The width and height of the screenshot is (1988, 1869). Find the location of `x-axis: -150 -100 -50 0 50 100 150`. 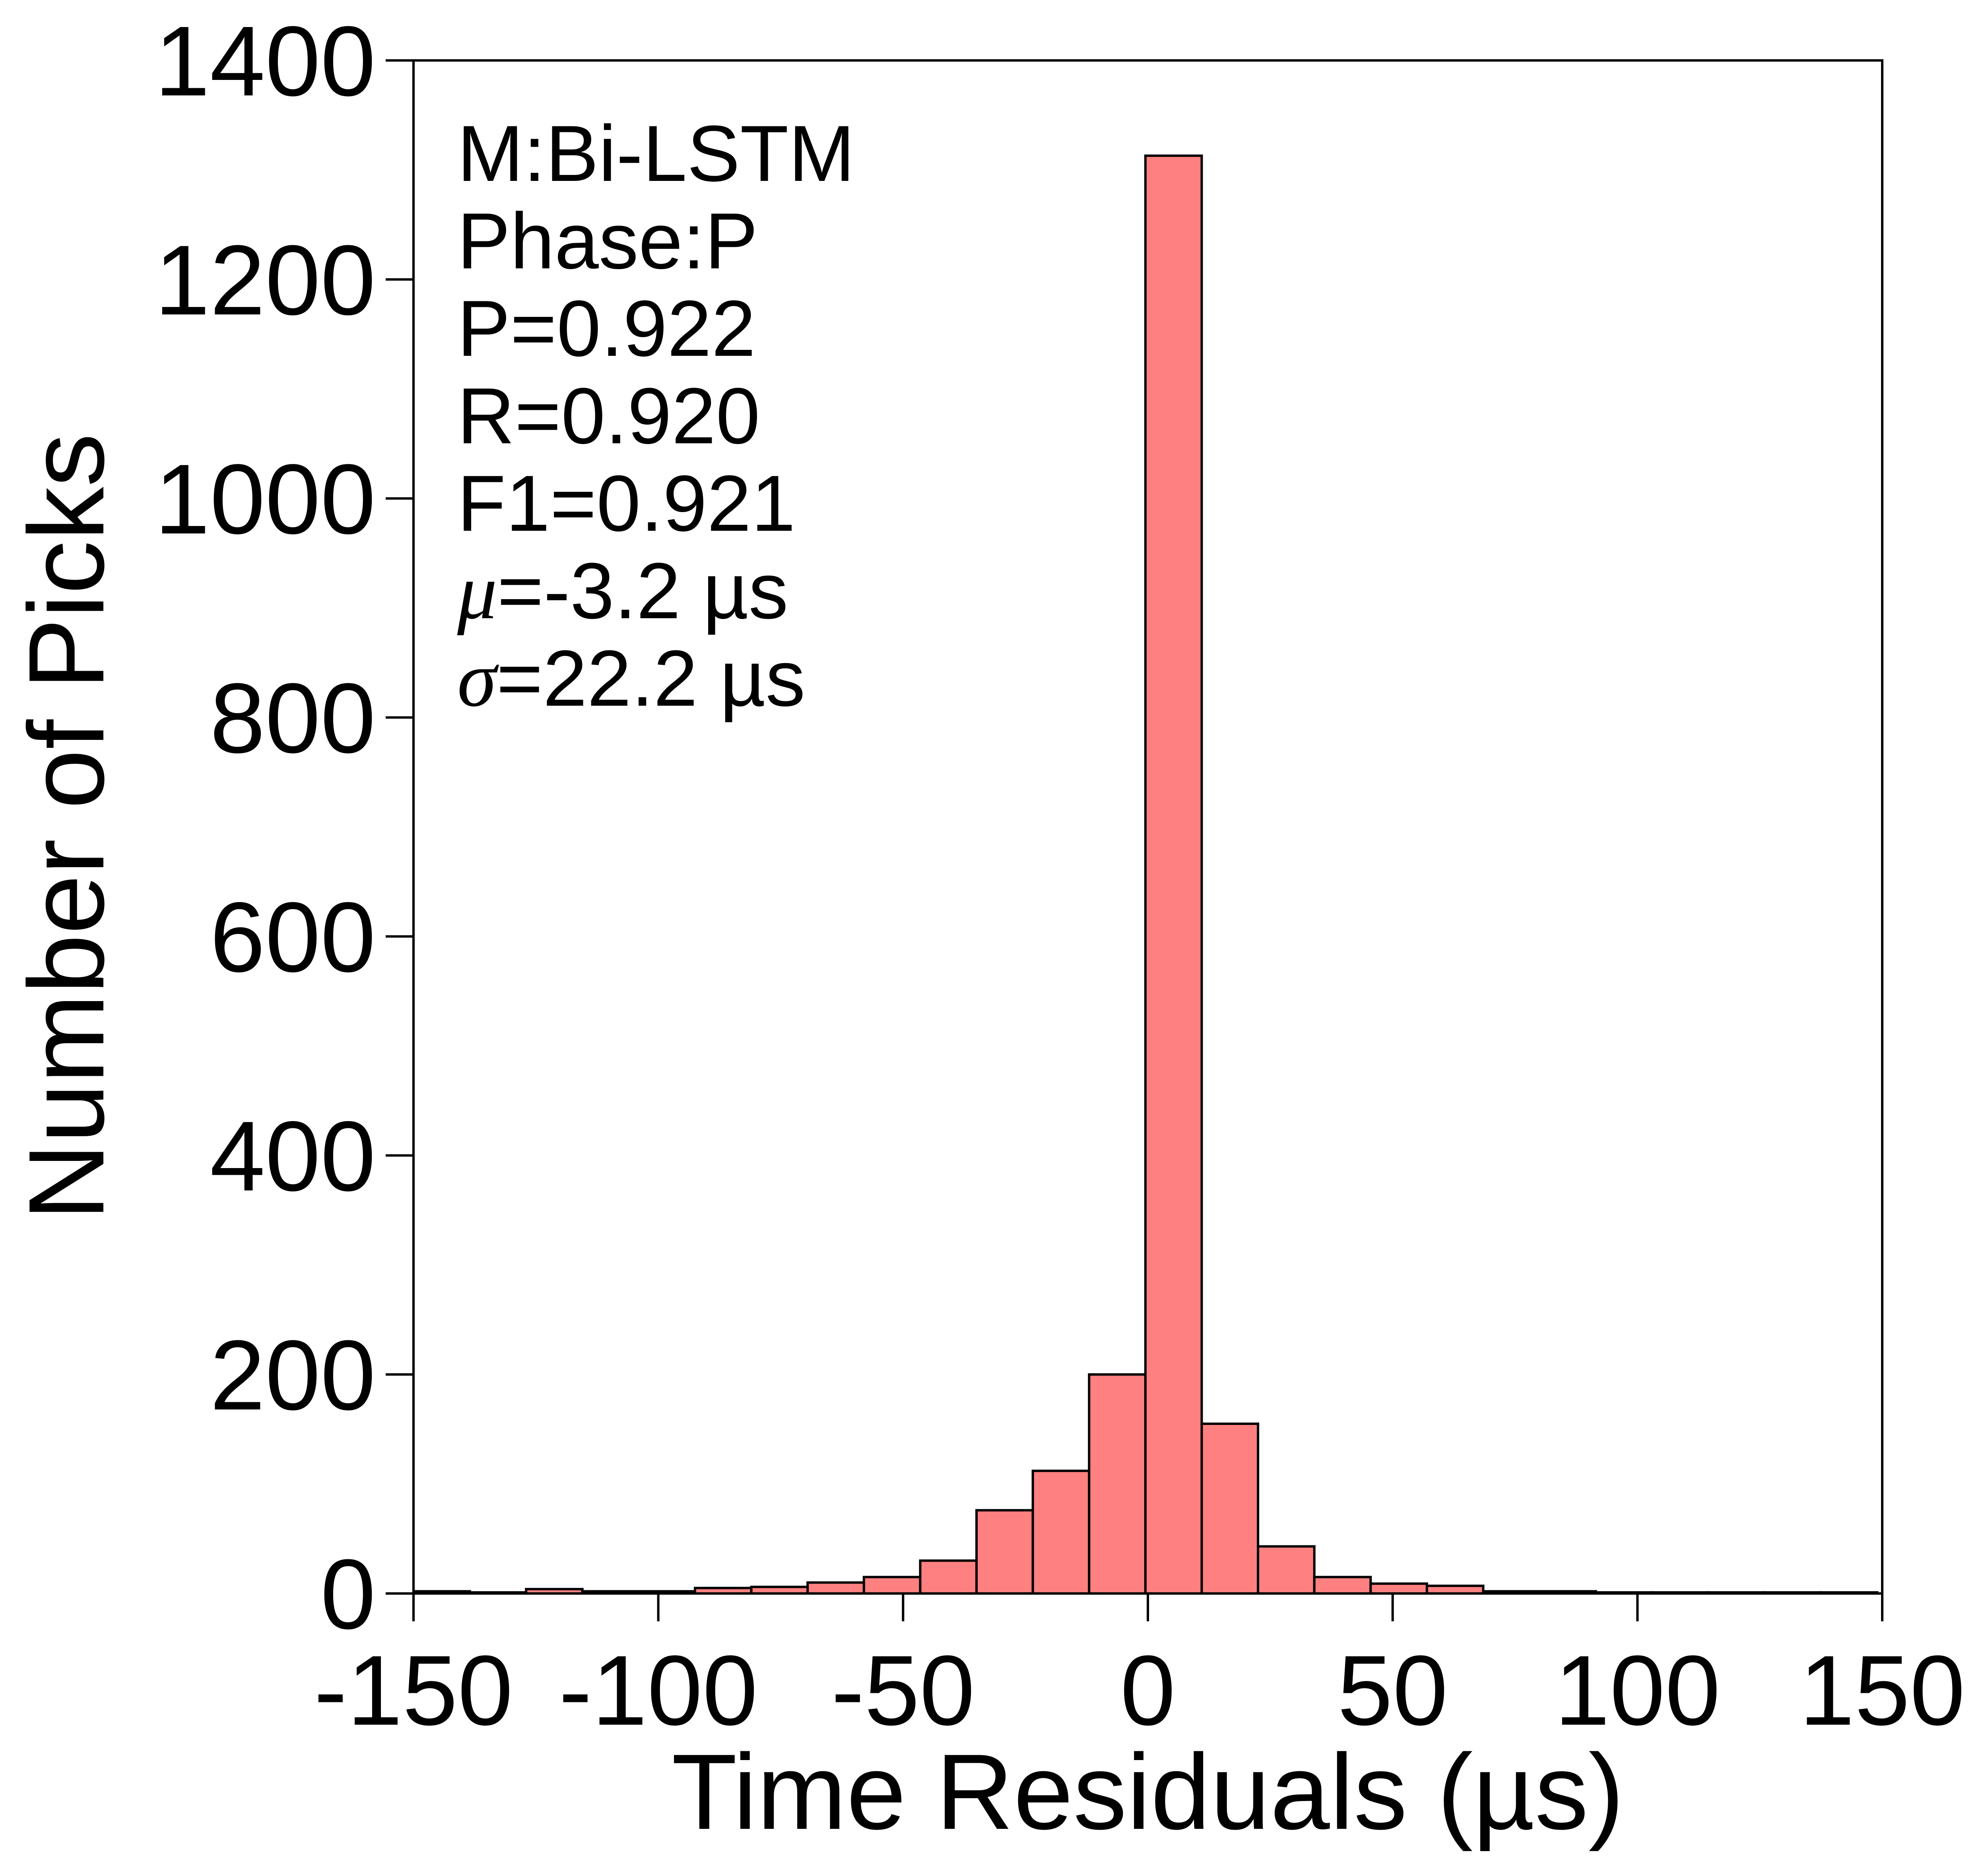

x-axis: -150 -100 -50 0 50 100 150 is located at coordinates (1139, 1669).